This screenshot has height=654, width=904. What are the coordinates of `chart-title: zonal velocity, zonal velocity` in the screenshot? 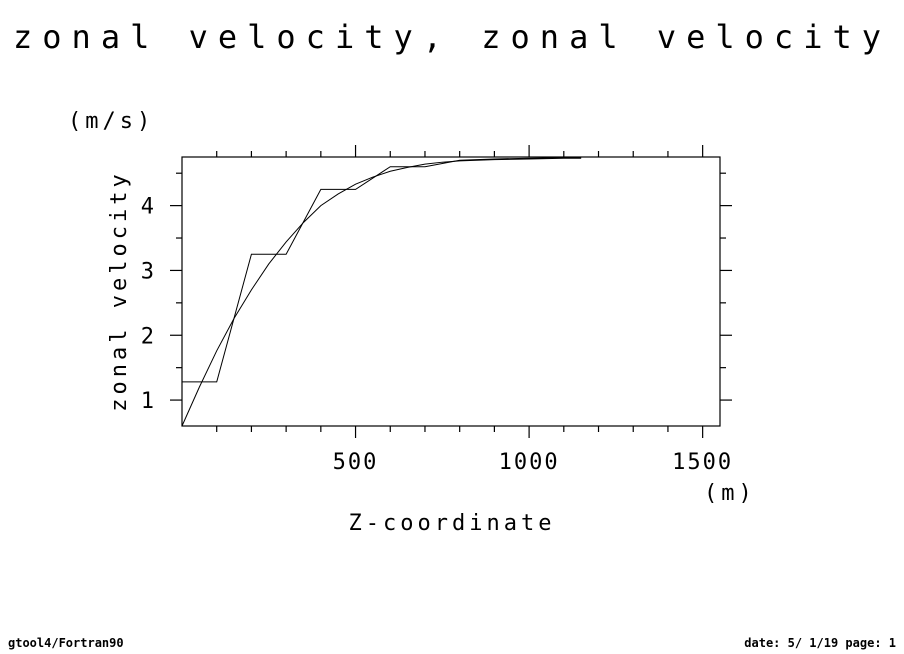 It's located at (452, 37).